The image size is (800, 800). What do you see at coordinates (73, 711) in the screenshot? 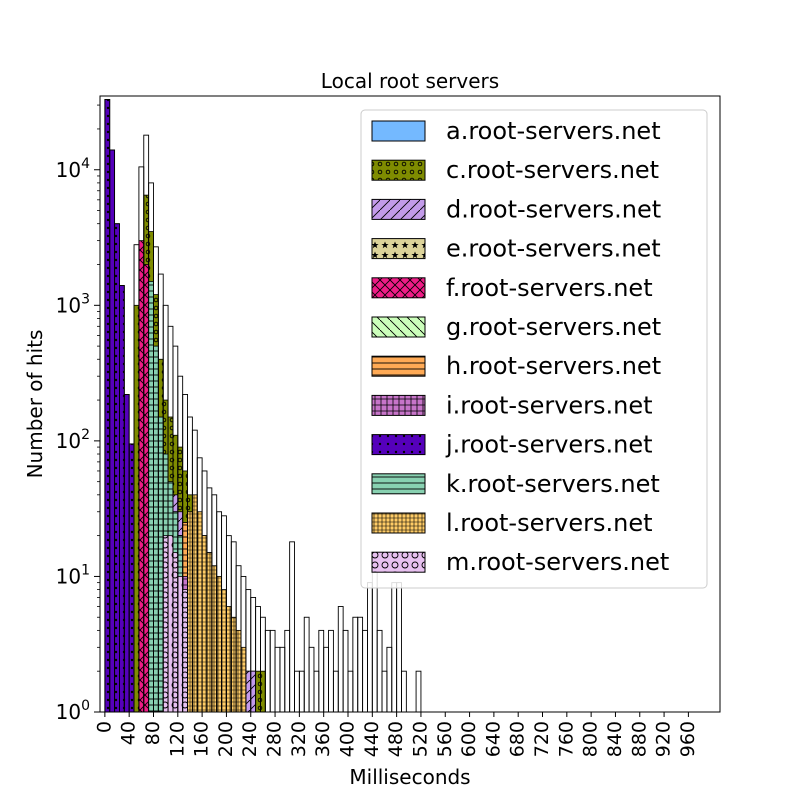
I see `y-tick-label: 10⁰` at bounding box center [73, 711].